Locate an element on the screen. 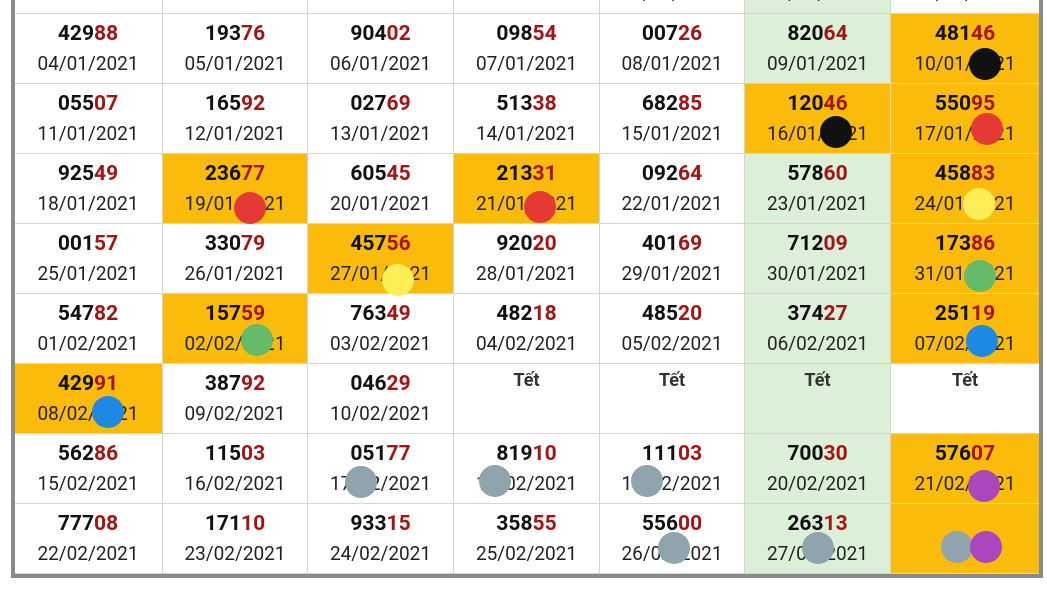  result-number: 38792 is located at coordinates (235, 384).